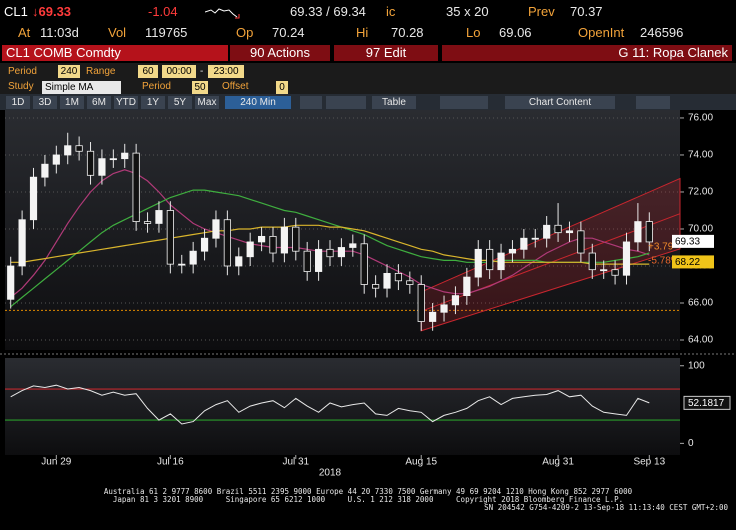 Image resolution: width=736 pixels, height=530 pixels. What do you see at coordinates (21, 86) in the screenshot?
I see `study-label: Study` at bounding box center [21, 86].